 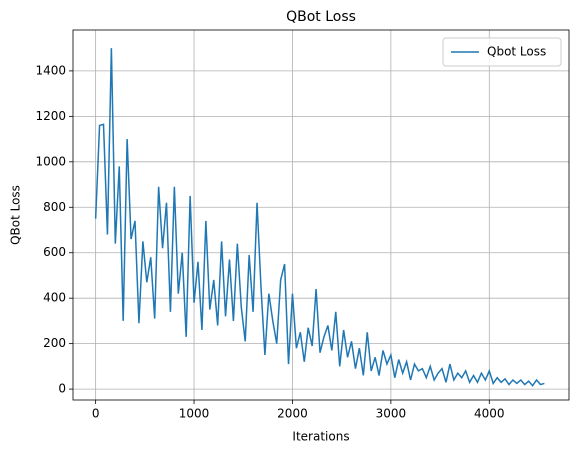 I want to click on x-tick-label: 1000, so click(x=194, y=414).